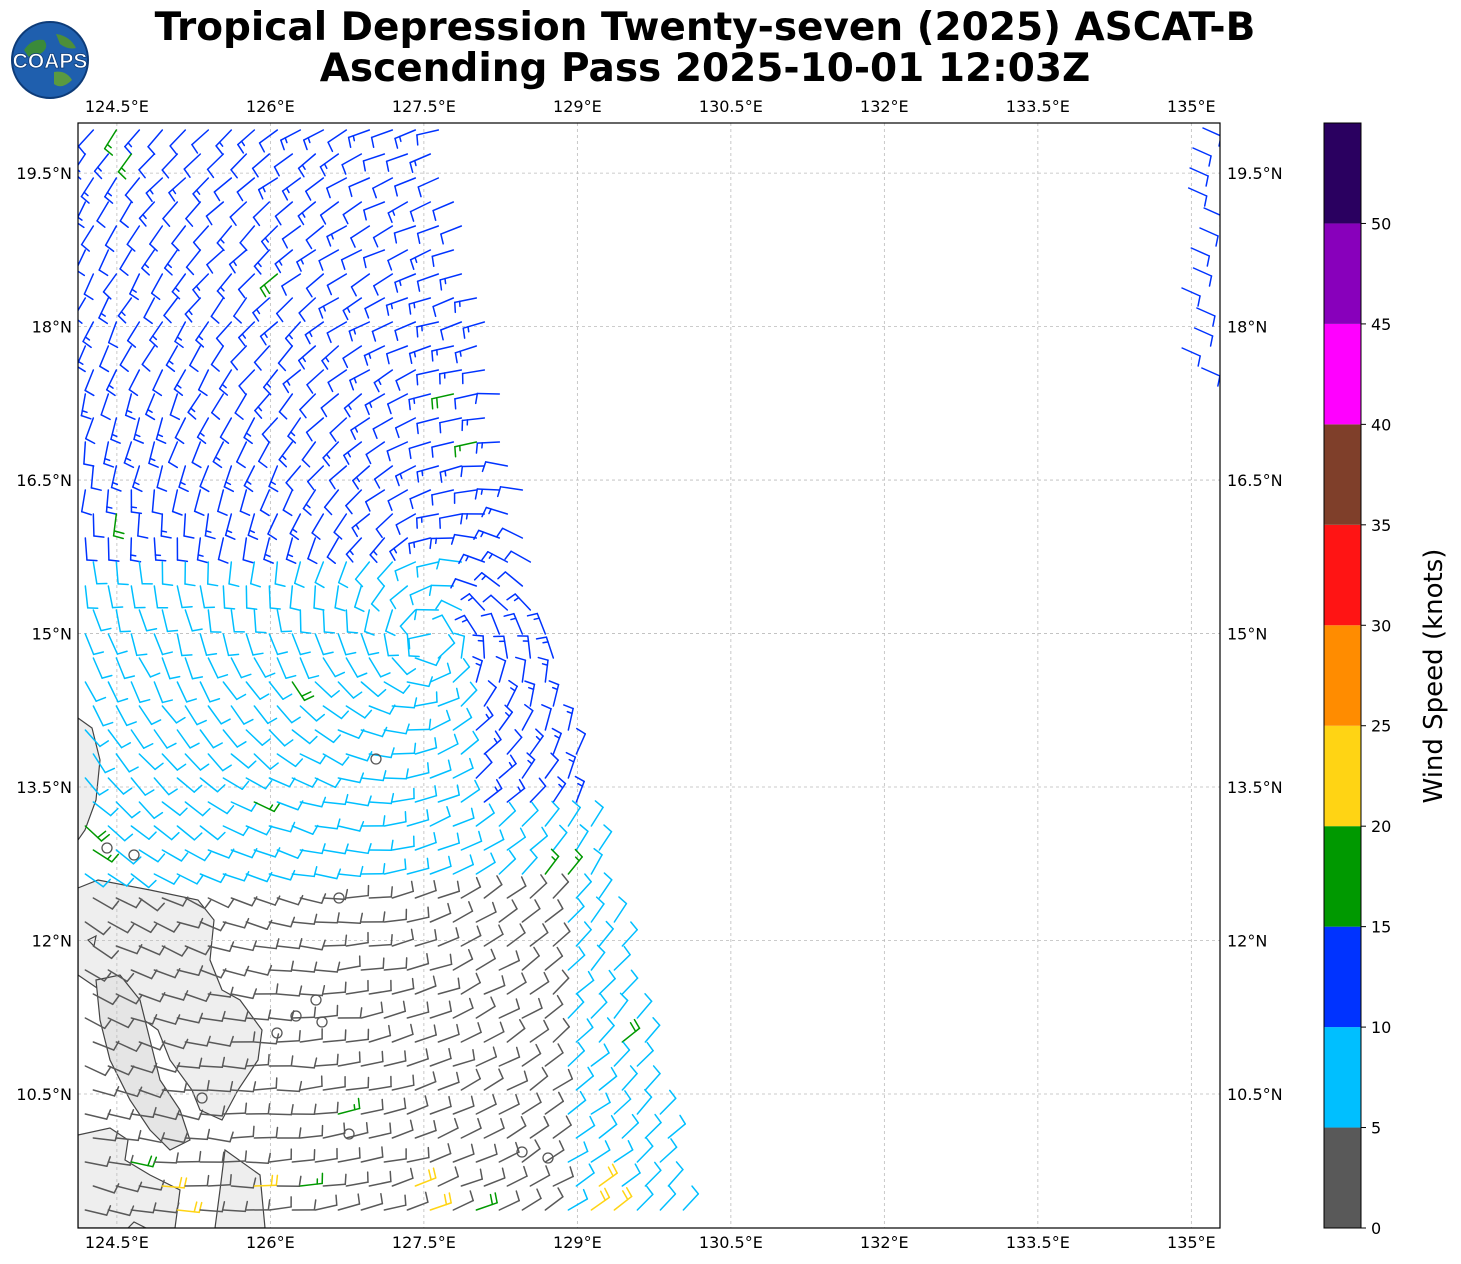 This screenshot has width=1461, height=1264. Describe the element at coordinates (705, 68) in the screenshot. I see `map-title-line-2: Ascending Pass 2025-10-01 12:03Z` at that location.